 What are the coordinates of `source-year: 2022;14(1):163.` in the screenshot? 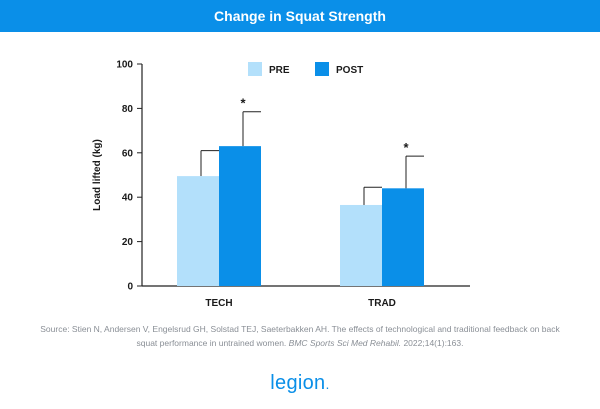 It's located at (432, 343).